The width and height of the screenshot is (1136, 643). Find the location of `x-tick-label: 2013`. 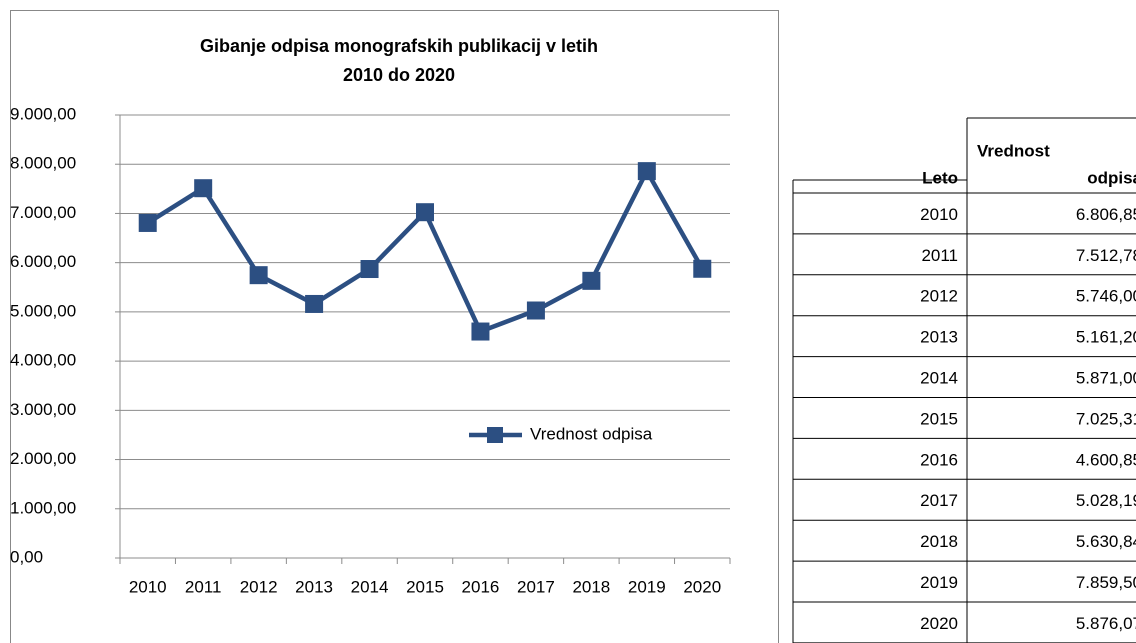

x-tick-label: 2013 is located at coordinates (314, 586).